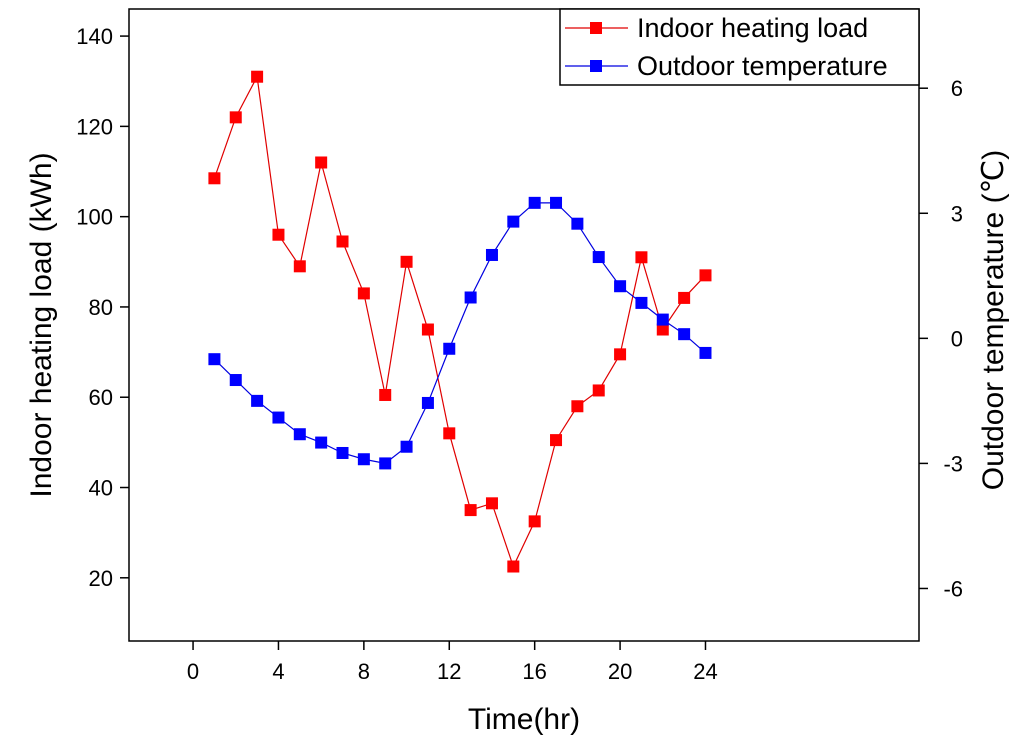 The width and height of the screenshot is (1018, 749). What do you see at coordinates (941, 338) in the screenshot?
I see `y-right-axis-ticks: -6 -3 0 3 6` at bounding box center [941, 338].